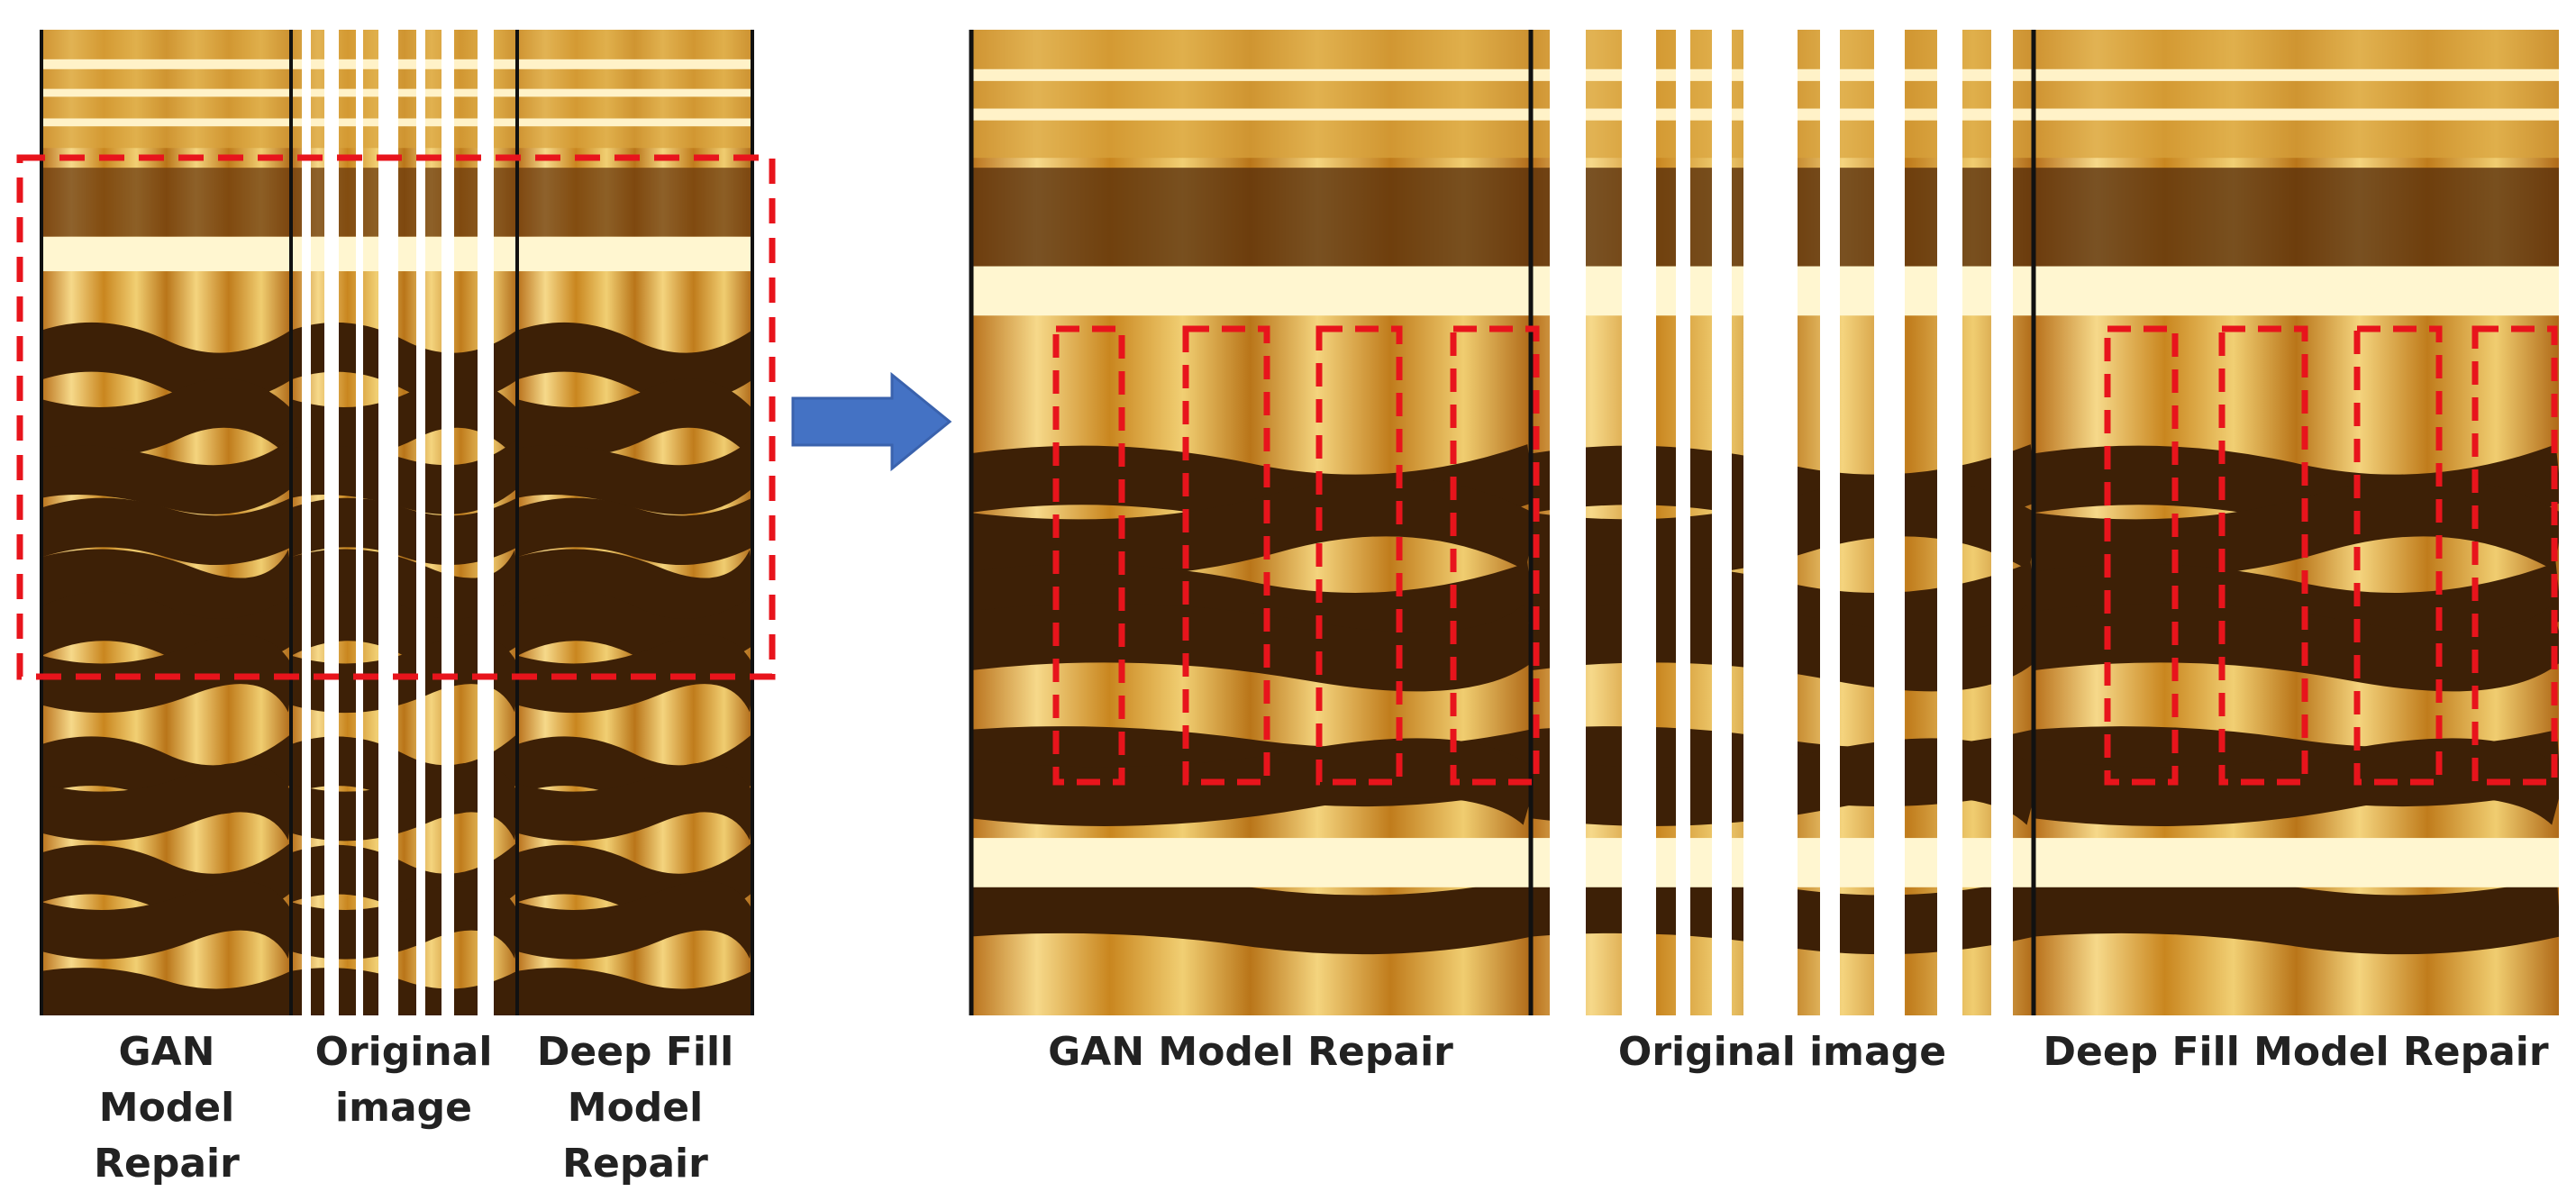 The height and width of the screenshot is (1201, 2576). What do you see at coordinates (1250, 1052) in the screenshot?
I see `label: GAN Model Repair` at bounding box center [1250, 1052].